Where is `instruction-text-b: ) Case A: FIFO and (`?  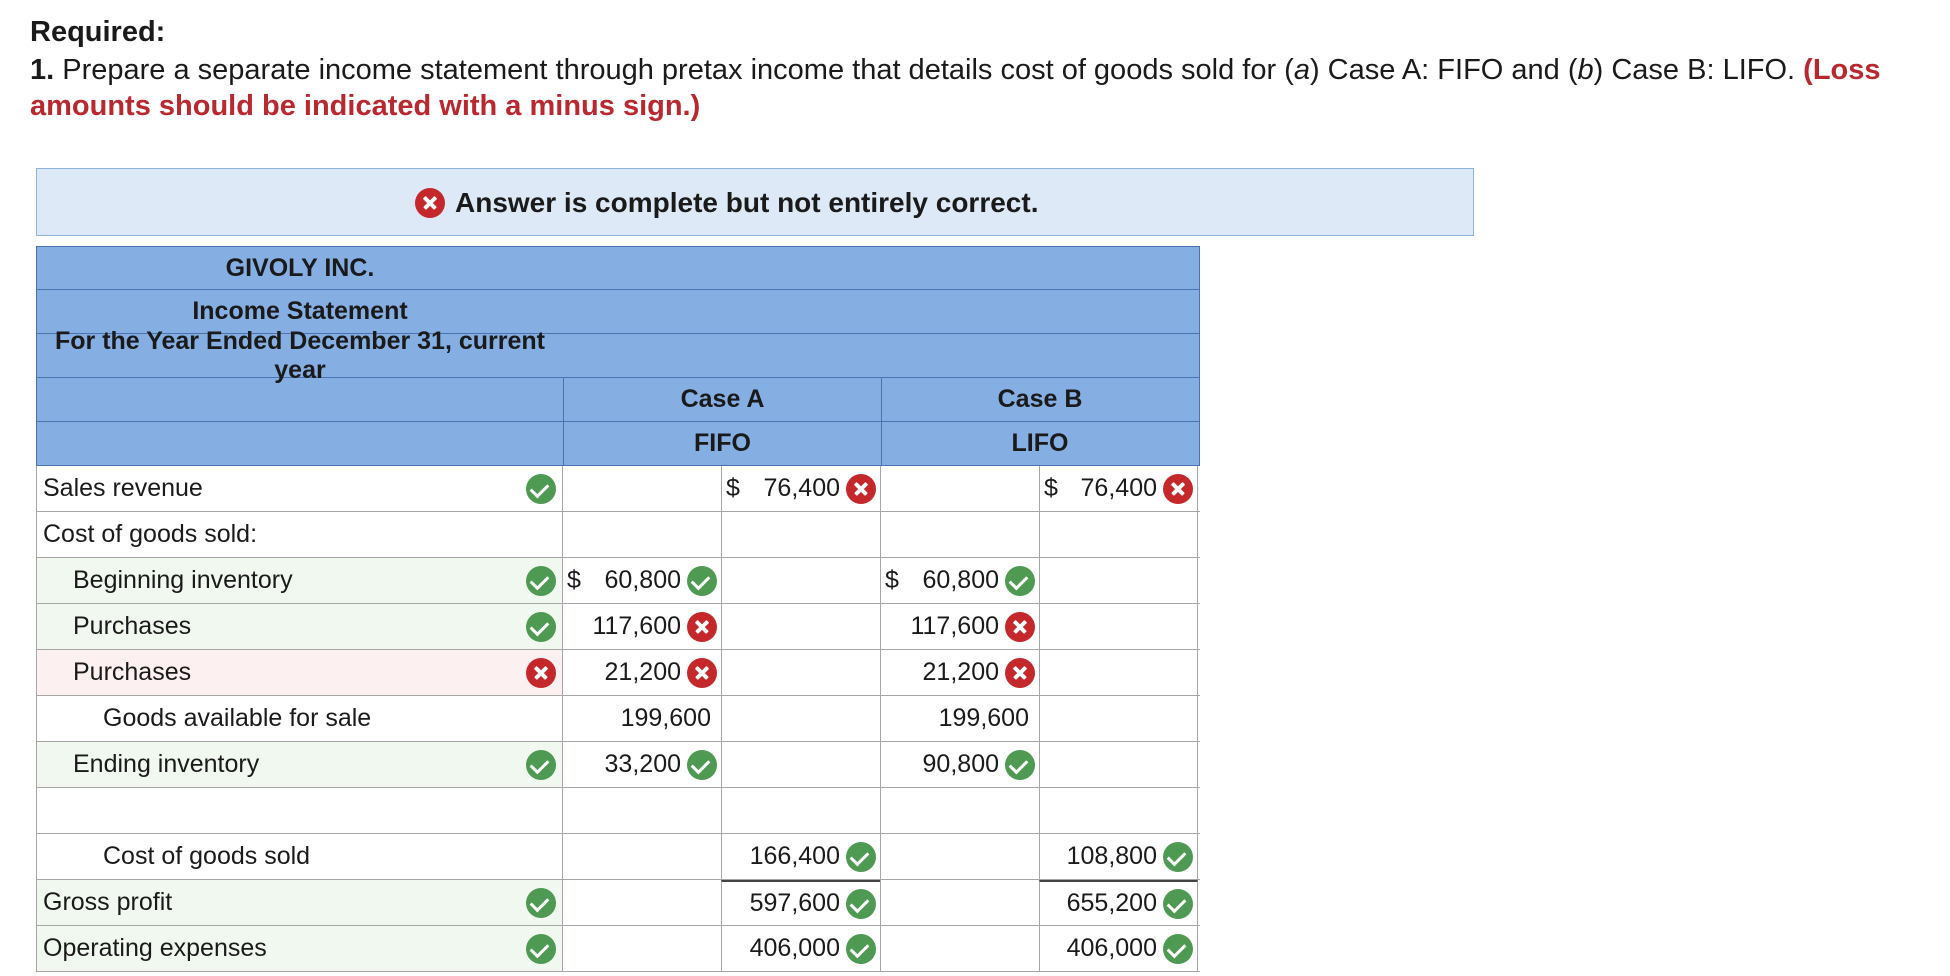 instruction-text-b: ) Case A: FIFO and ( is located at coordinates (1443, 70).